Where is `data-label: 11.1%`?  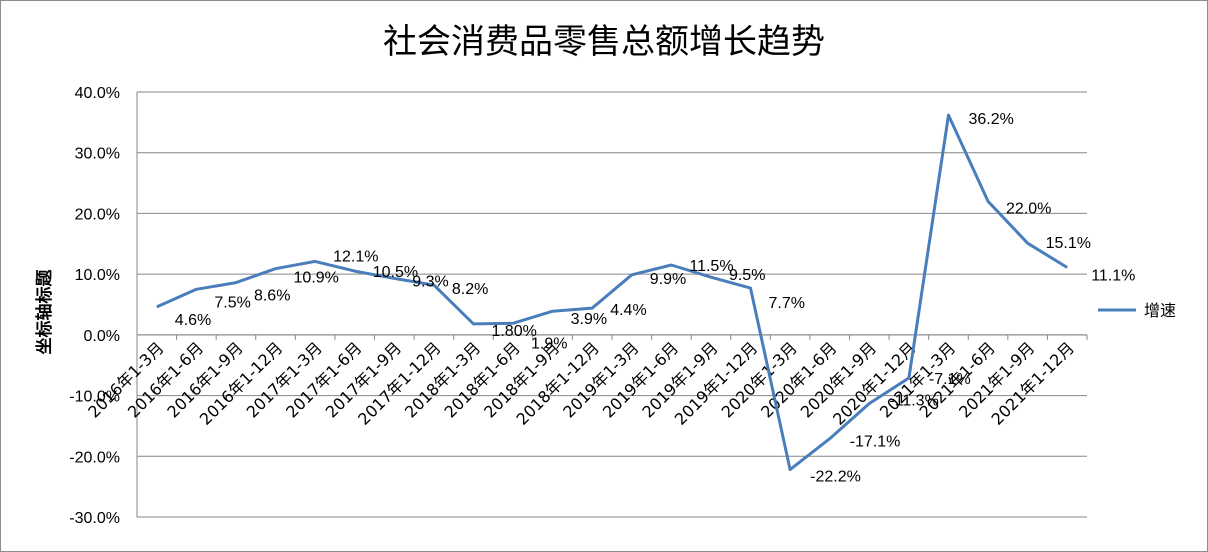 data-label: 11.1% is located at coordinates (1113, 275).